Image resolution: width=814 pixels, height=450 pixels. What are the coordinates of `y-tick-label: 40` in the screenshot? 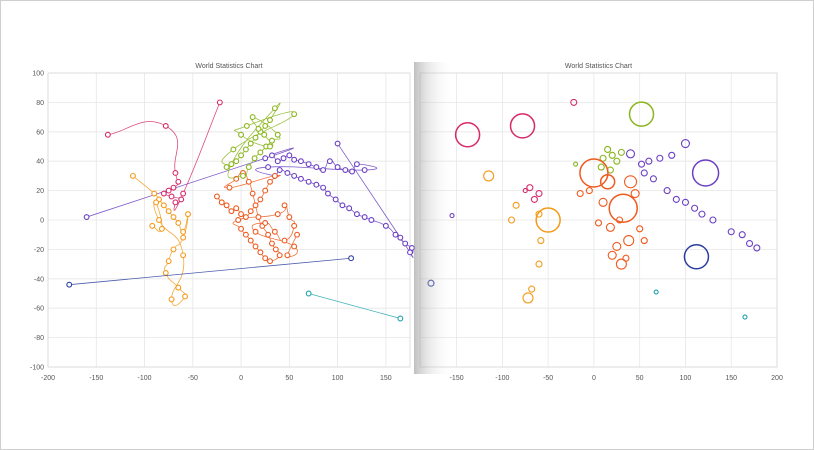 It's located at (40, 162).